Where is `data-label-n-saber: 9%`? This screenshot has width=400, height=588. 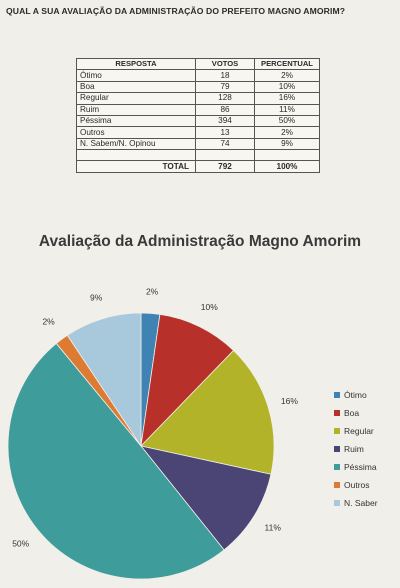 data-label-n-saber: 9% is located at coordinates (96, 298).